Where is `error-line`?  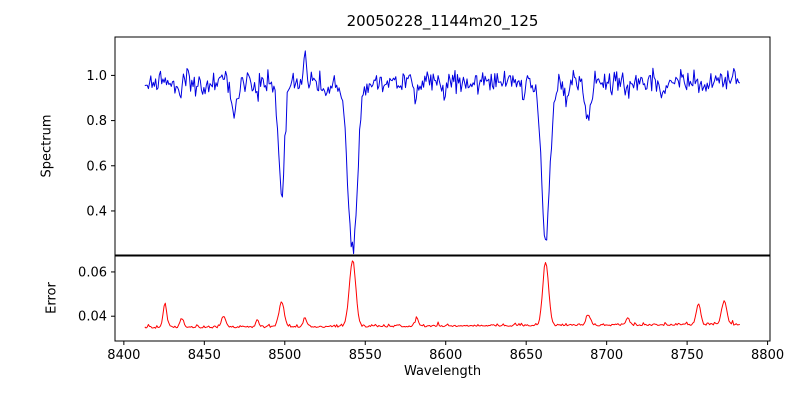 error-line is located at coordinates (442, 294).